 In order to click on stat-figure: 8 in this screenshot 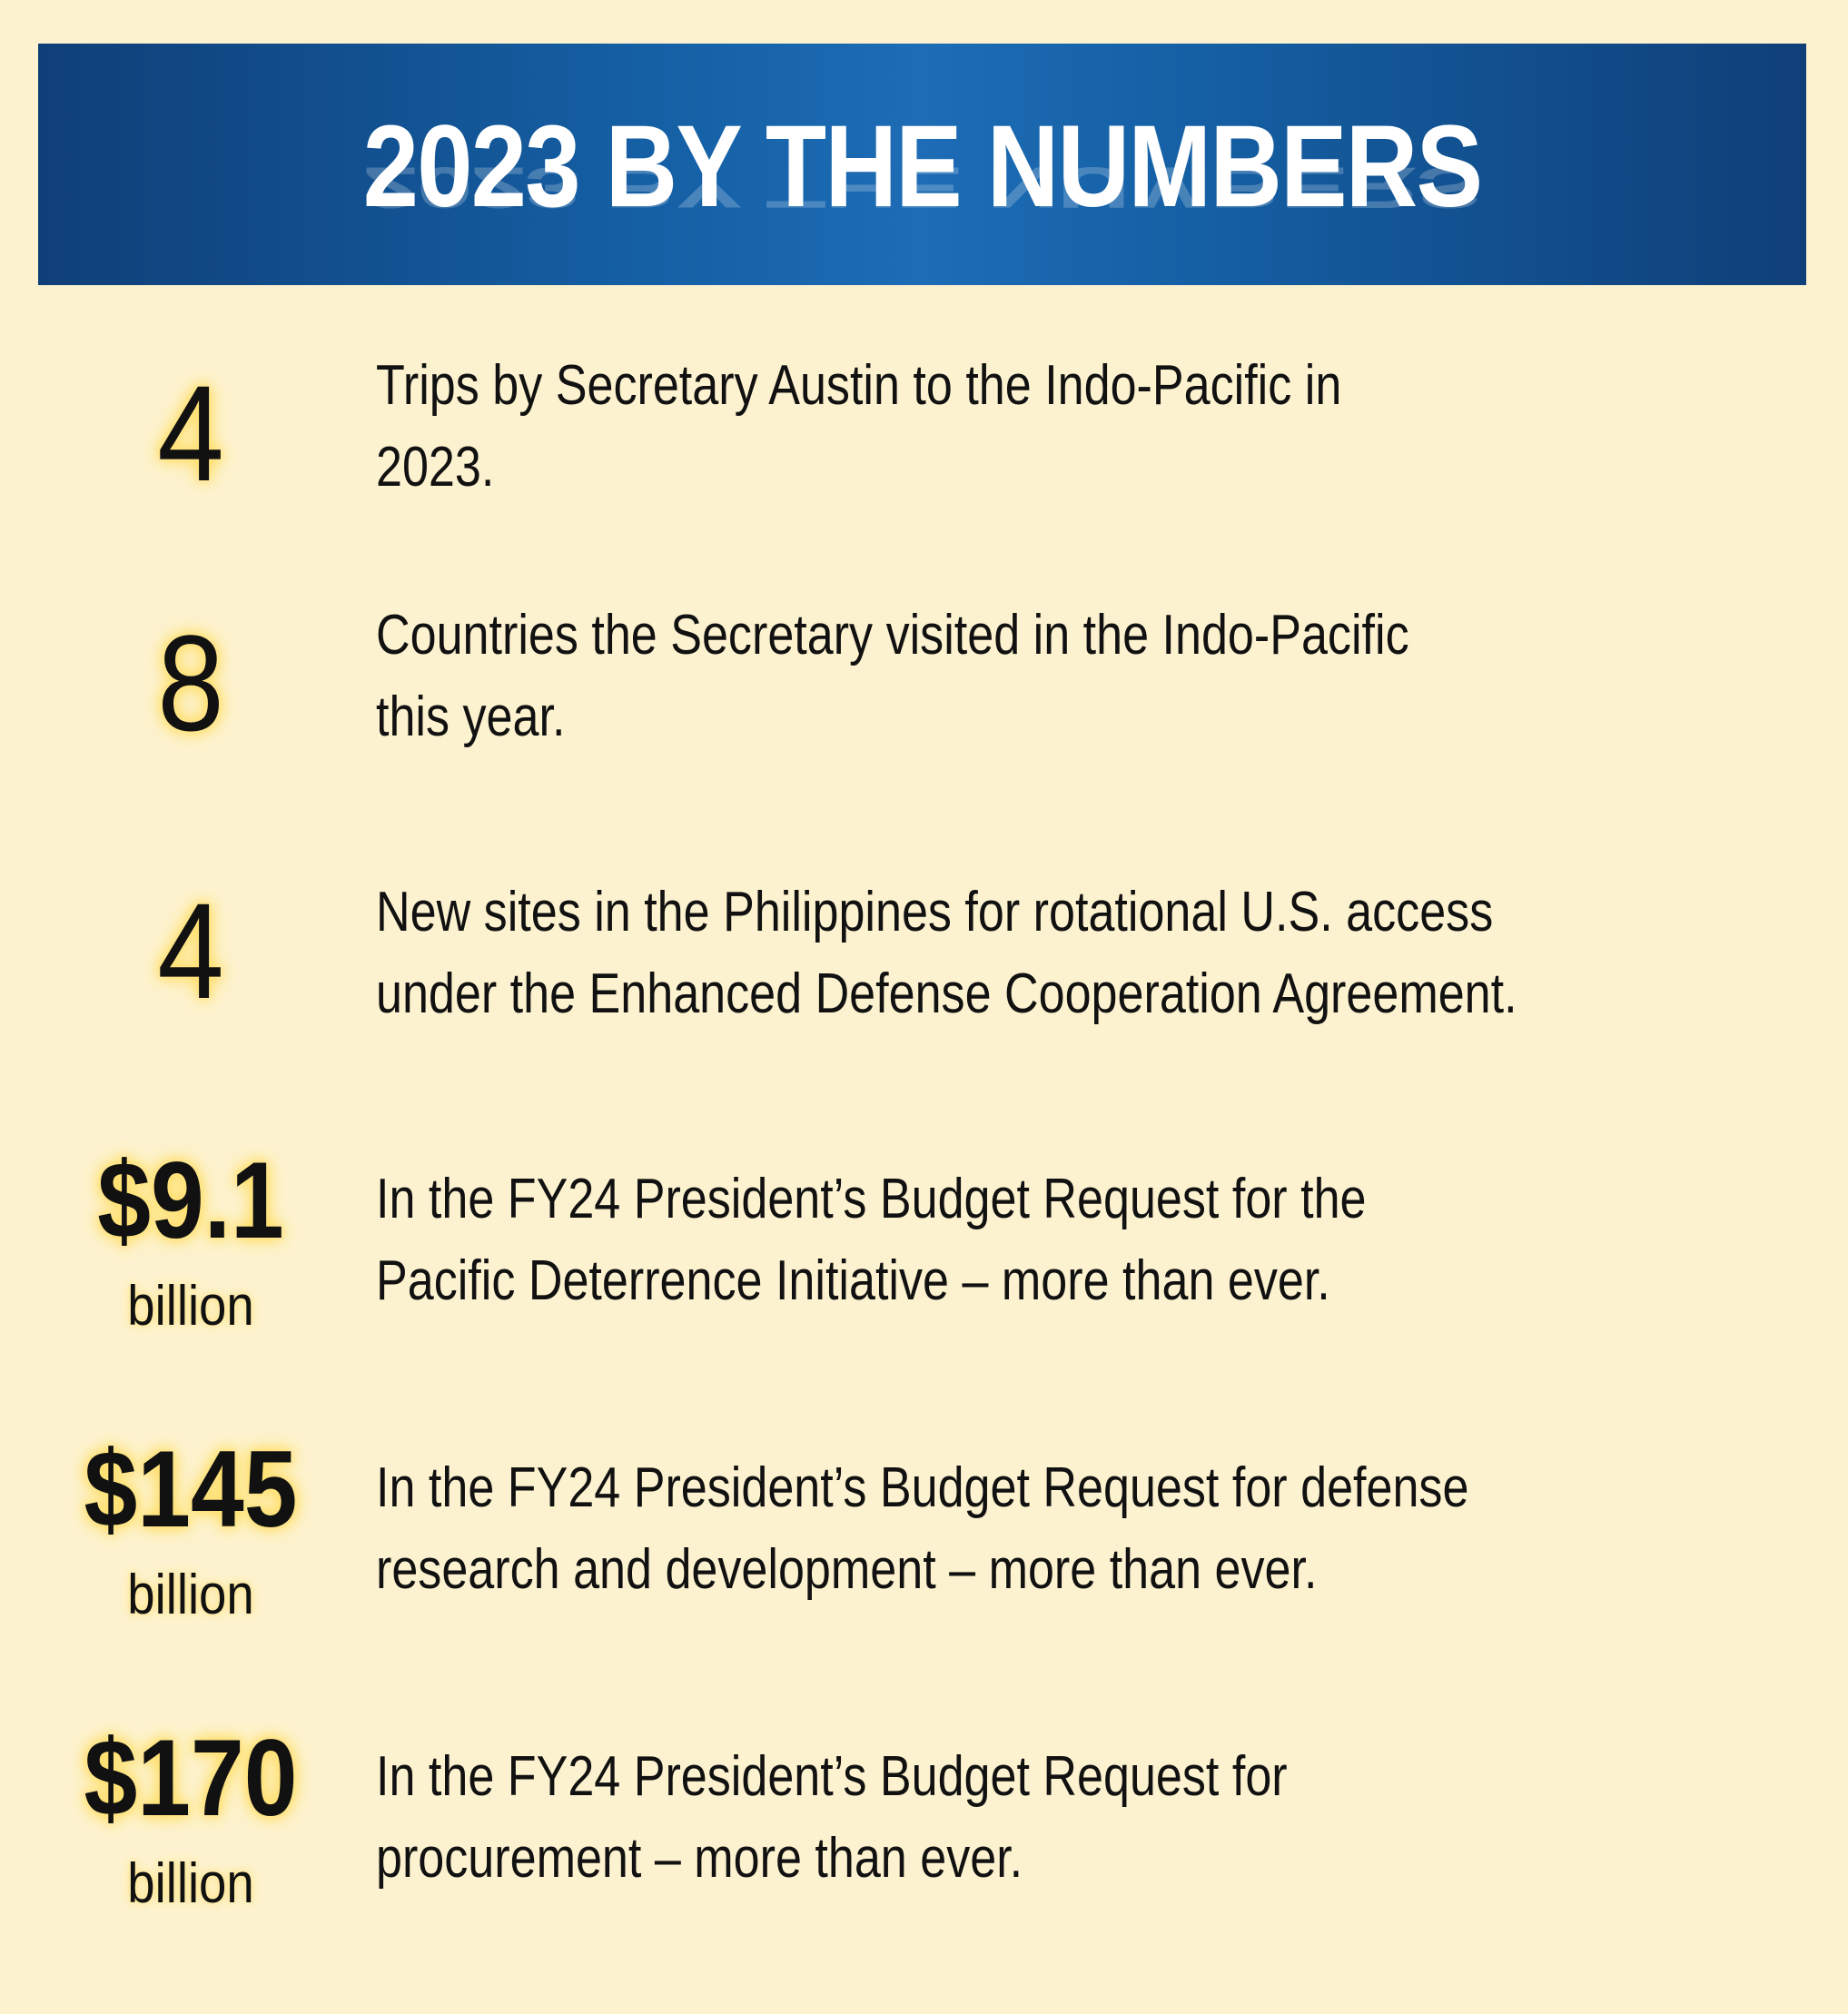, I will do `click(191, 683)`.